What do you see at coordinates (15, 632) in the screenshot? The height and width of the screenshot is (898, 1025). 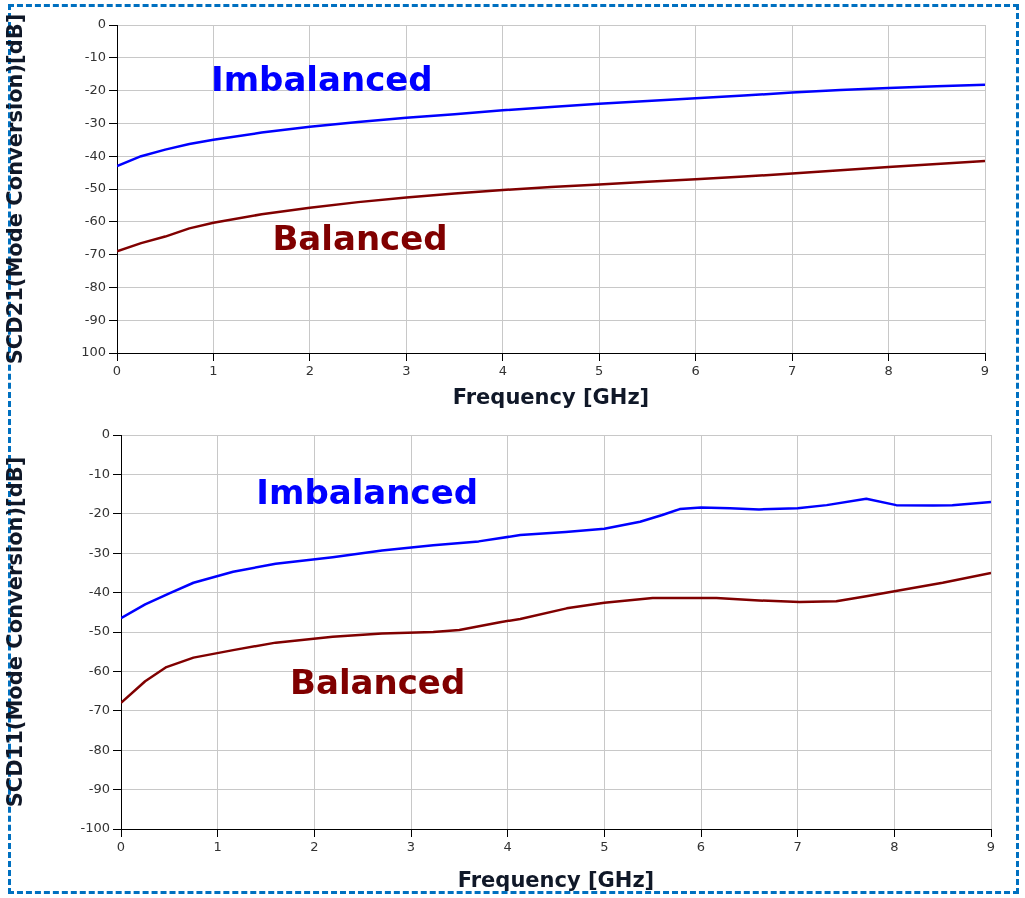 I see `y-axis-title: SCD11(Mode Conversion)[dB]` at bounding box center [15, 632].